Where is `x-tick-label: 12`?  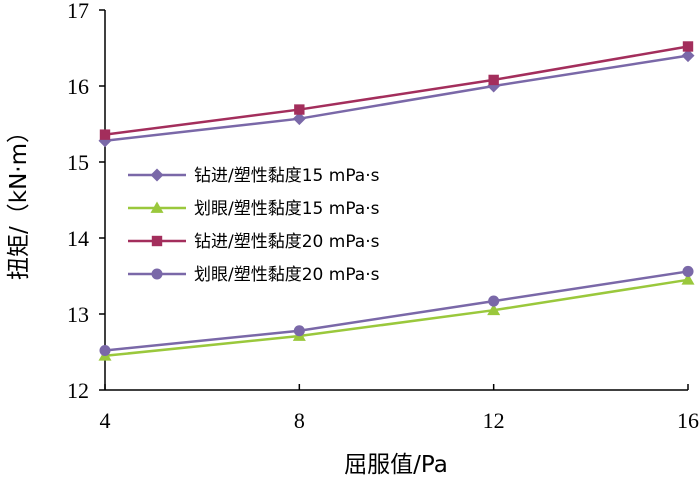 x-tick-label: 12 is located at coordinates (494, 420).